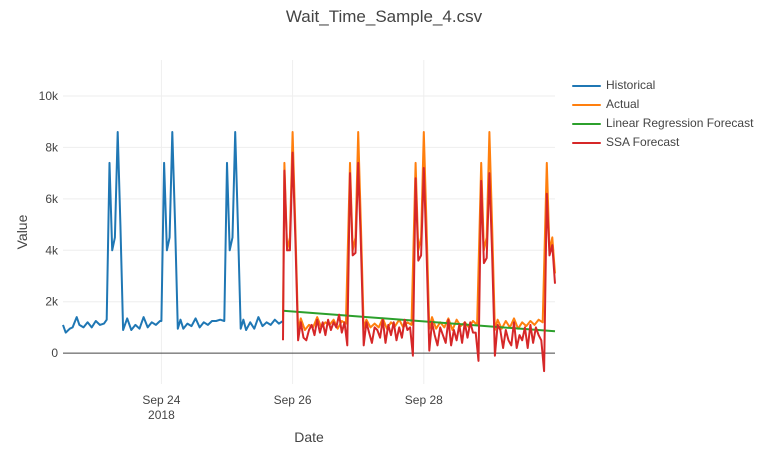 The image size is (776, 452). What do you see at coordinates (49, 96) in the screenshot?
I see `y-tick-label: 10k` at bounding box center [49, 96].